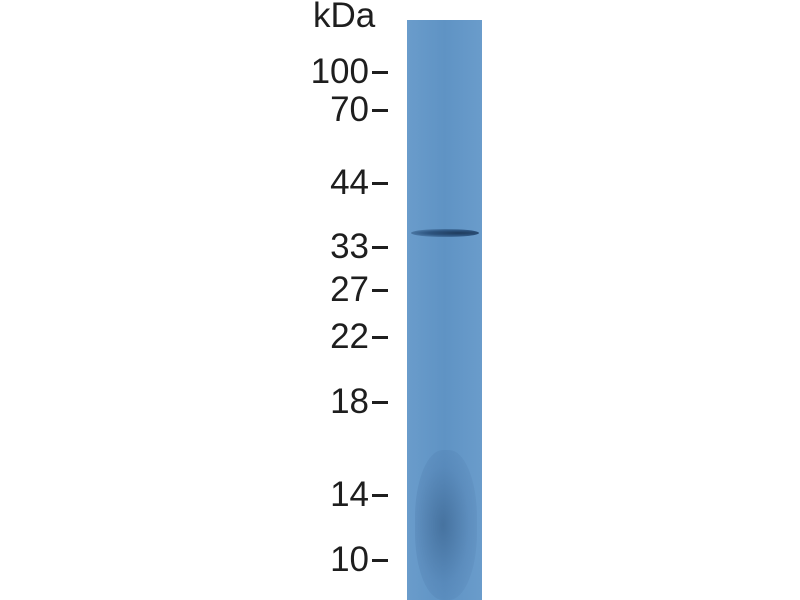 Image resolution: width=800 pixels, height=600 pixels. What do you see at coordinates (349, 246) in the screenshot?
I see `marker-label: 33` at bounding box center [349, 246].